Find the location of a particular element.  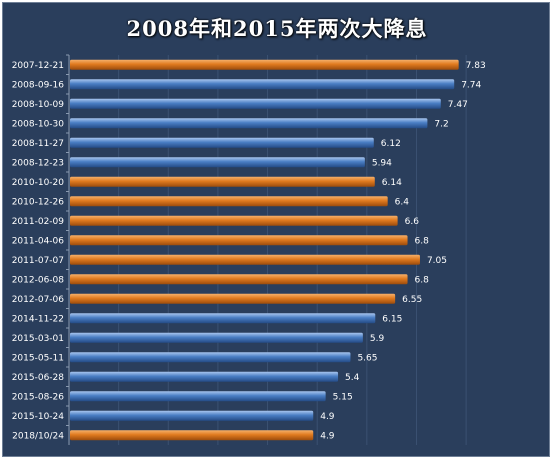

category-label: 2010-10-20 is located at coordinates (38, 183).